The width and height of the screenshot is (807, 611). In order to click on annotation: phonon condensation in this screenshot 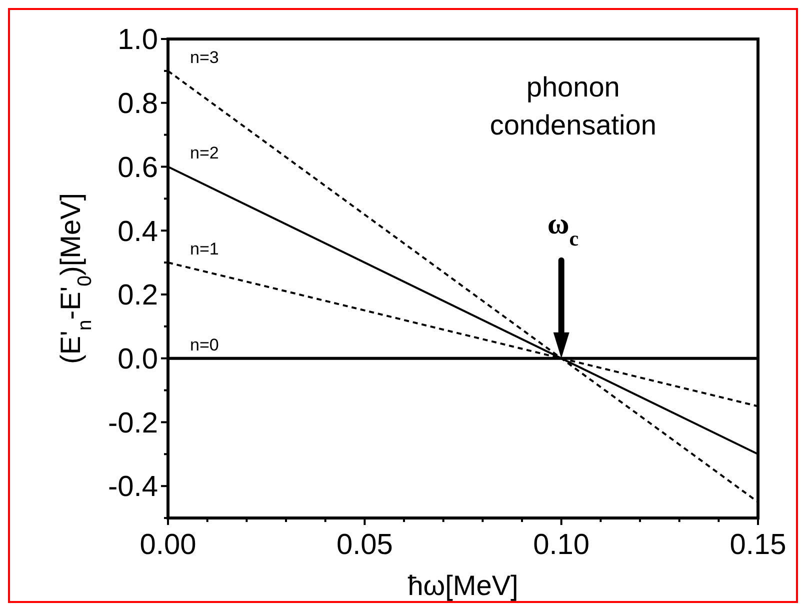, I will do `click(573, 105)`.